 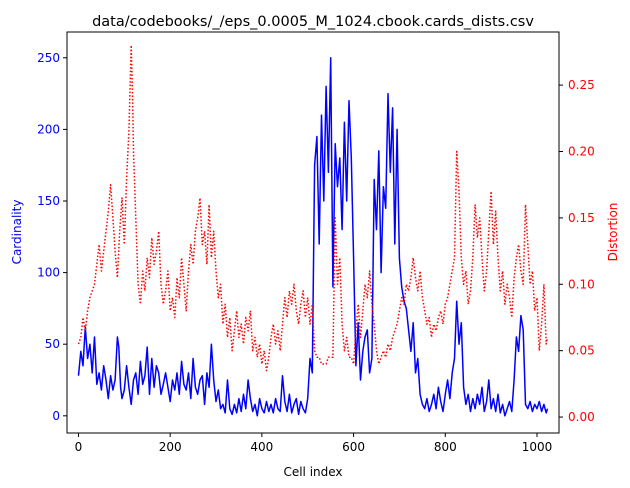 I want to click on y-right-tick-label: 0.00, so click(x=581, y=417).